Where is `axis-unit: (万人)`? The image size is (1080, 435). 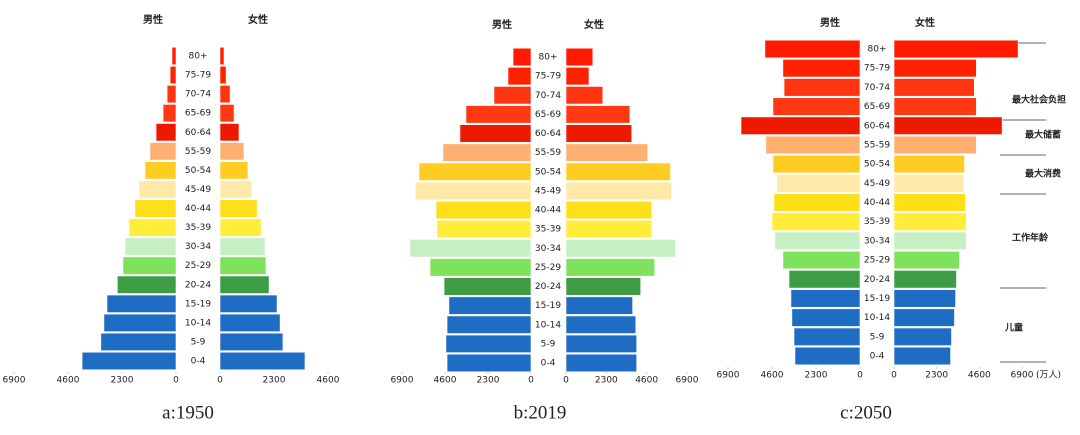
axis-unit: (万人) is located at coordinates (1048, 375).